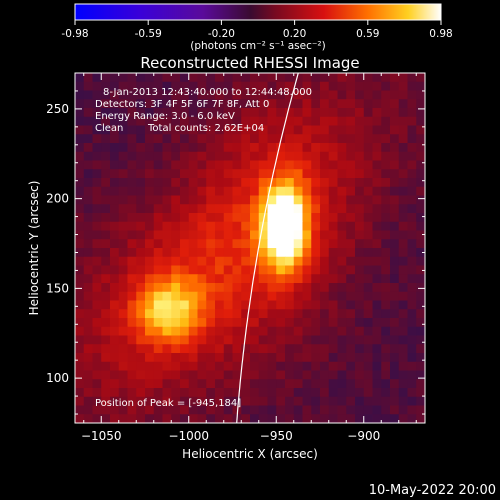 The width and height of the screenshot is (500, 500). Describe the element at coordinates (207, 92) in the screenshot. I see `annotation-time-range: 8-Jan-2013 12:43:40.000 to 12:44:48.000` at that location.